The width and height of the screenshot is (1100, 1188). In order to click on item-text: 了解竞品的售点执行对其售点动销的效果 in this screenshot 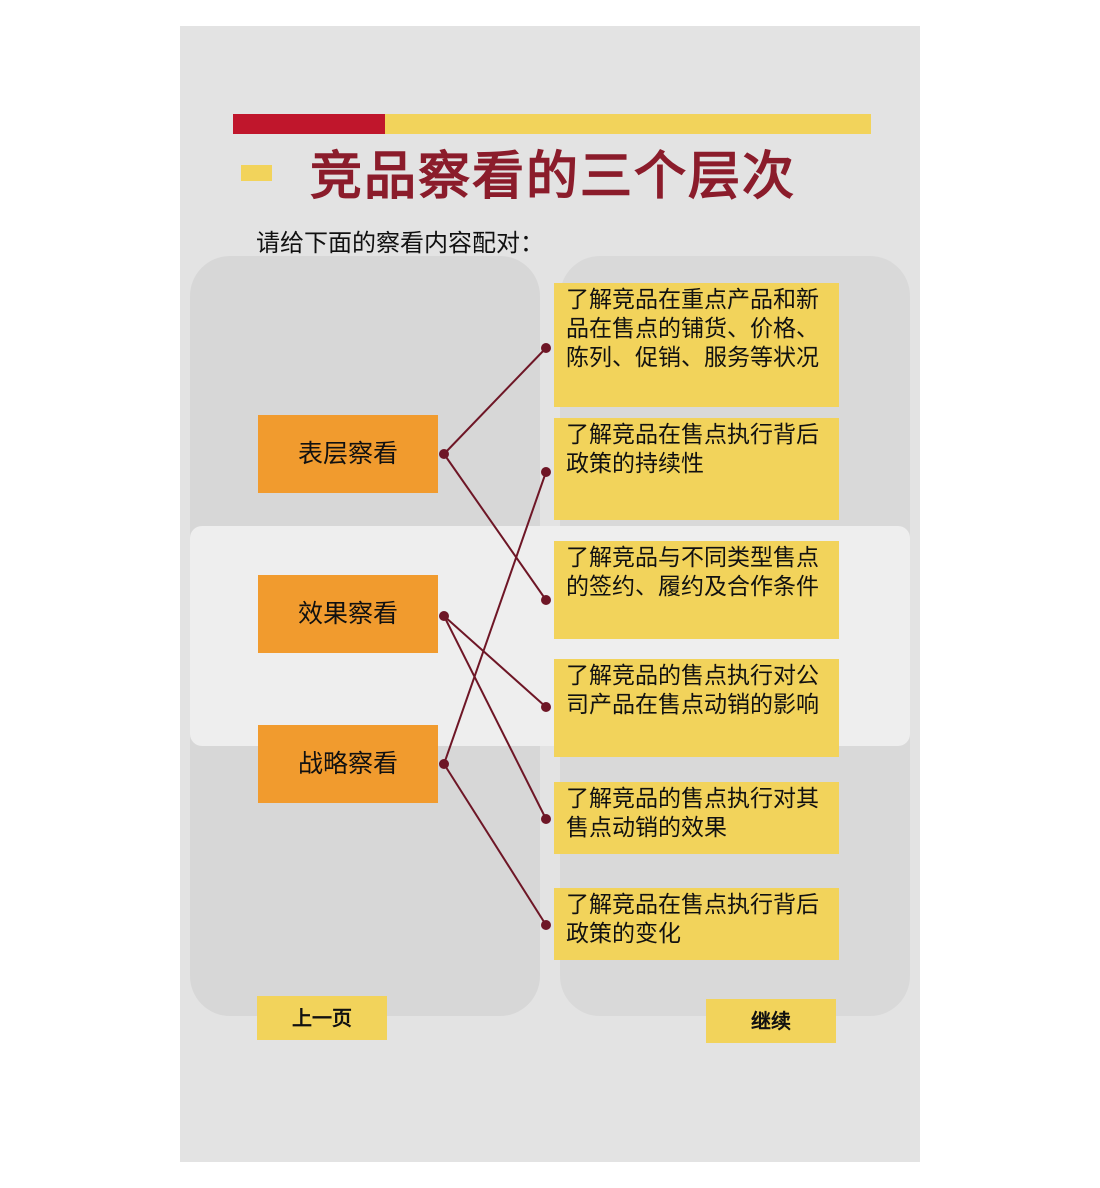, I will do `click(692, 813)`.